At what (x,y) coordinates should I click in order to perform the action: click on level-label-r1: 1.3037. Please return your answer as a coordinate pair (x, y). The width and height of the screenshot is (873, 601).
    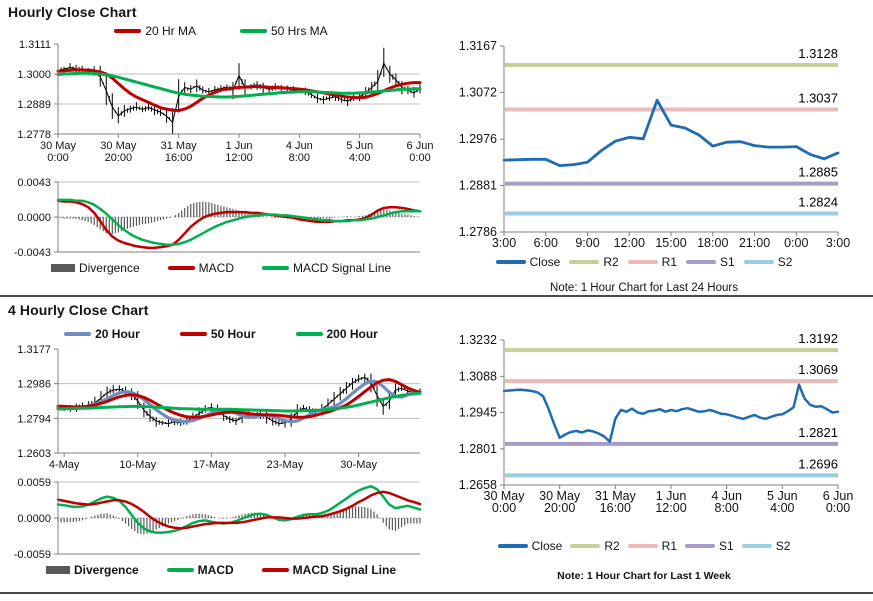
    Looking at the image, I should click on (818, 97).